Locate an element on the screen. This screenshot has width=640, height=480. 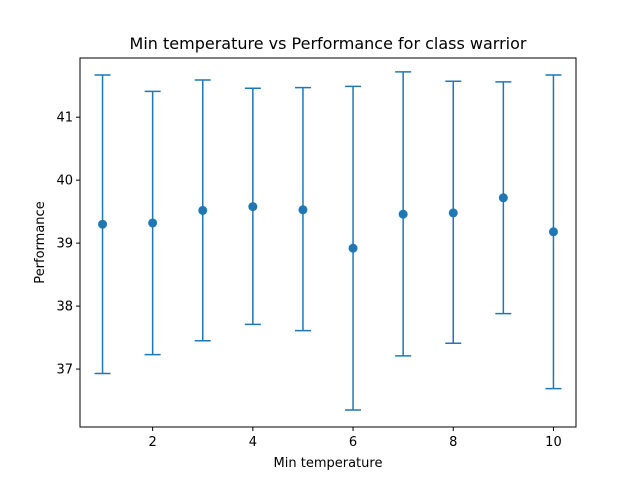
x-axis: 2 4 6 8 10 is located at coordinates (355, 438).